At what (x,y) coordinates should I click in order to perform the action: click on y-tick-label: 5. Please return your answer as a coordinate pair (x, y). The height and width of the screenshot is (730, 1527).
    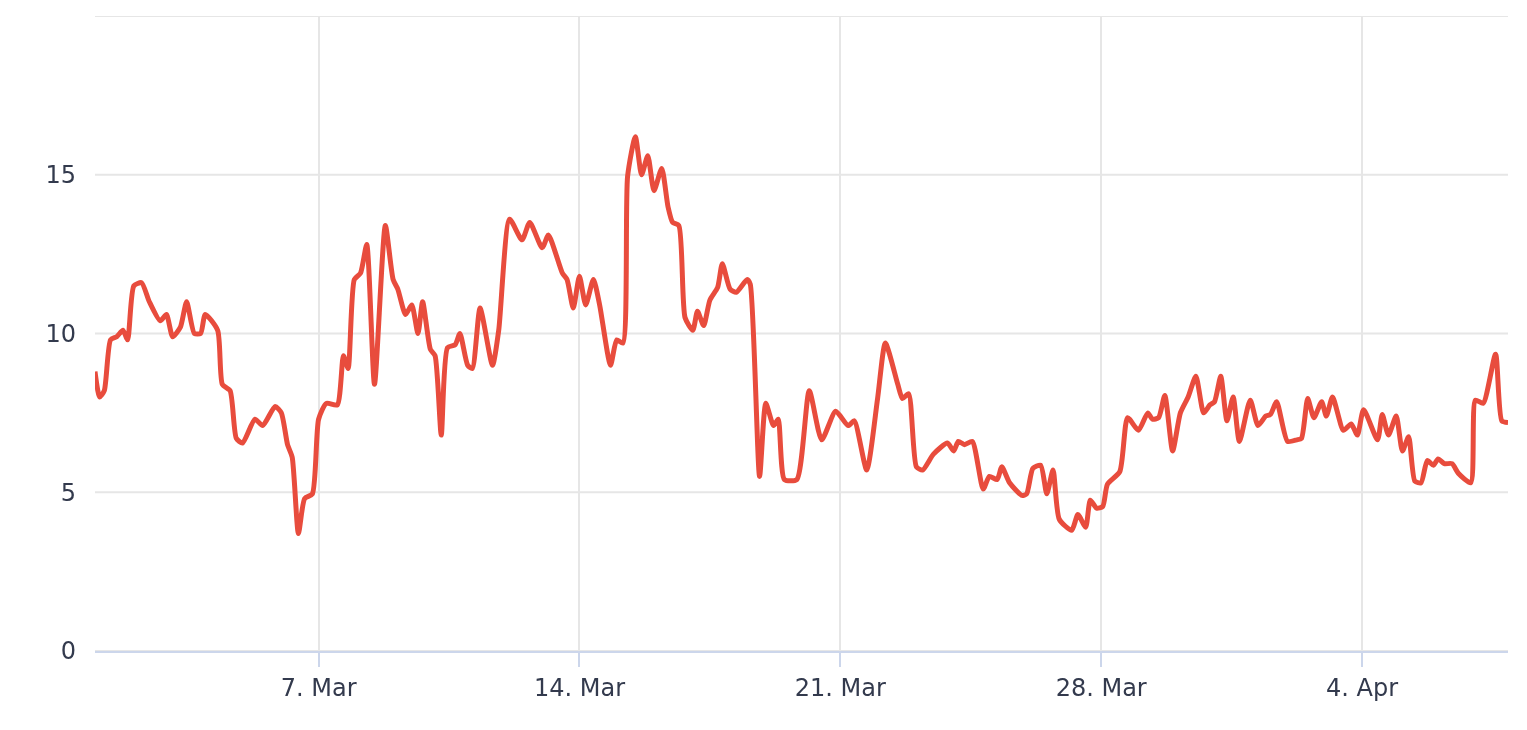
    Looking at the image, I should click on (68, 492).